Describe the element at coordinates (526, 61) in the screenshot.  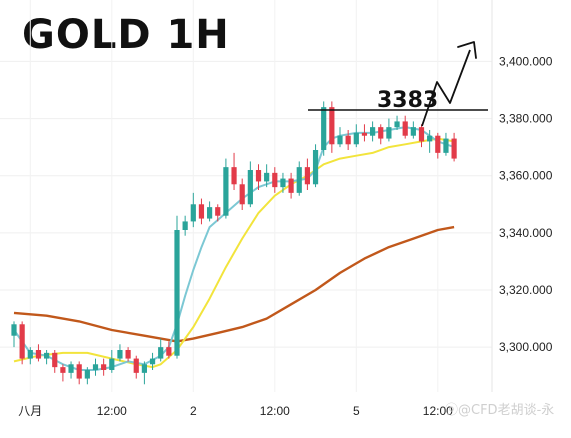
I see `y-tick-label: 3,400.000` at that location.